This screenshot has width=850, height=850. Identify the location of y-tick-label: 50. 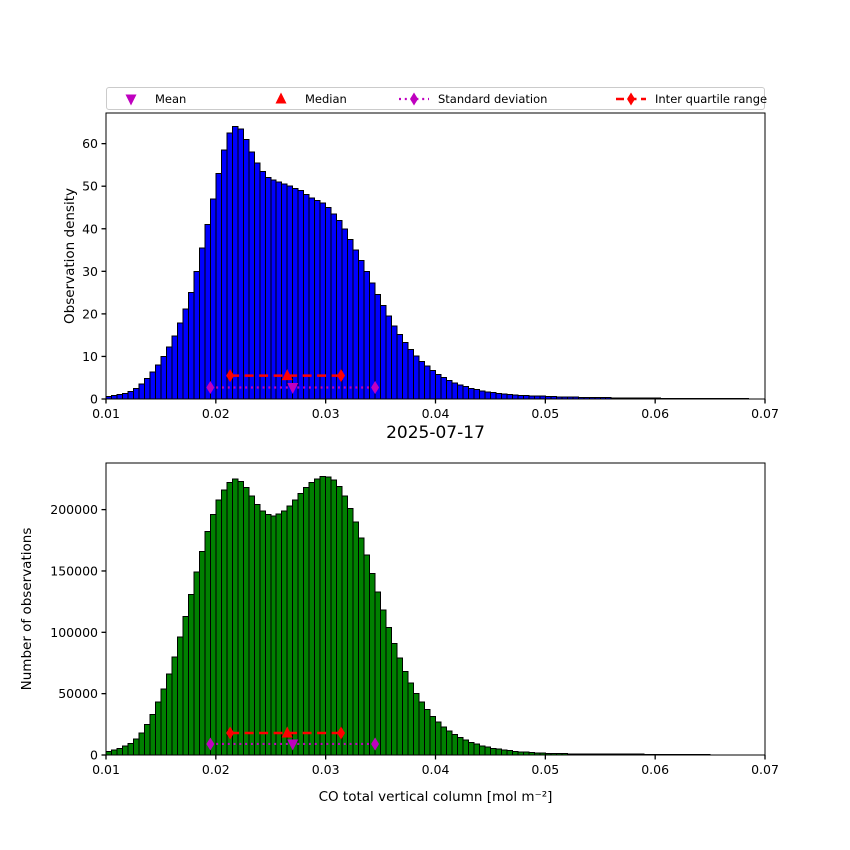
(90, 186).